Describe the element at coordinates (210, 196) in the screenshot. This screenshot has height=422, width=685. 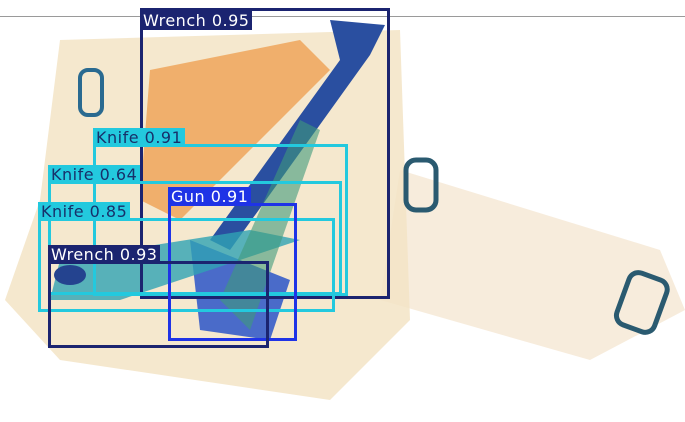
I see `detection-label: Gun 0.91` at that location.